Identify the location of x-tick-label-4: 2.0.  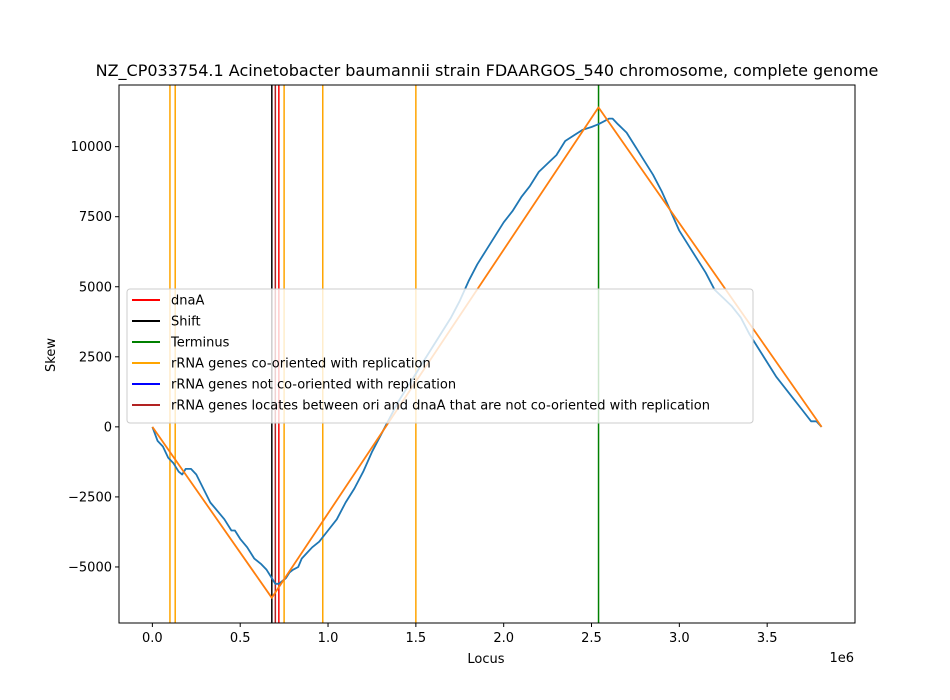
(503, 638).